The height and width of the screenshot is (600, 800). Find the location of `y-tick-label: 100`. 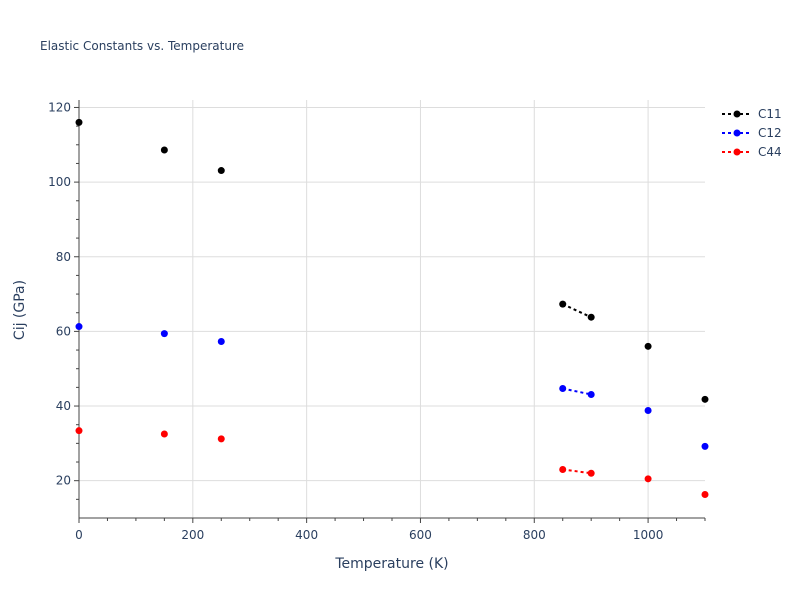

y-tick-label: 100 is located at coordinates (59, 182).